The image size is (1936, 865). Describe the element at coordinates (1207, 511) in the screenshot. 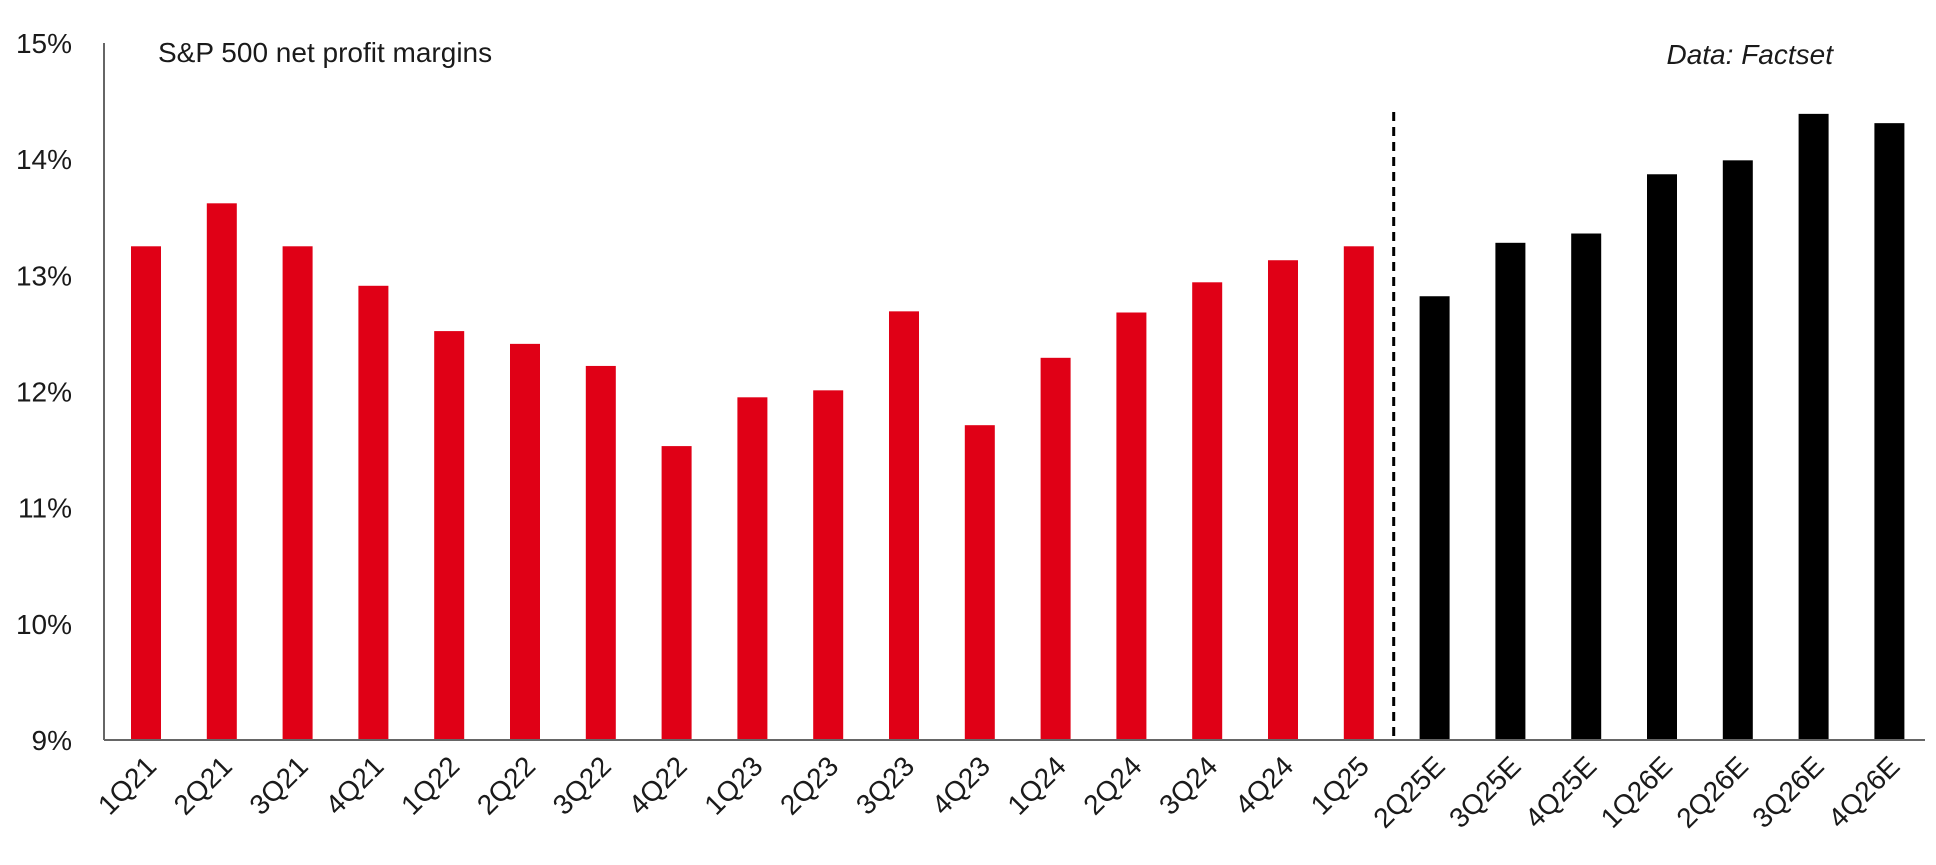

I see `bar-3q24` at that location.